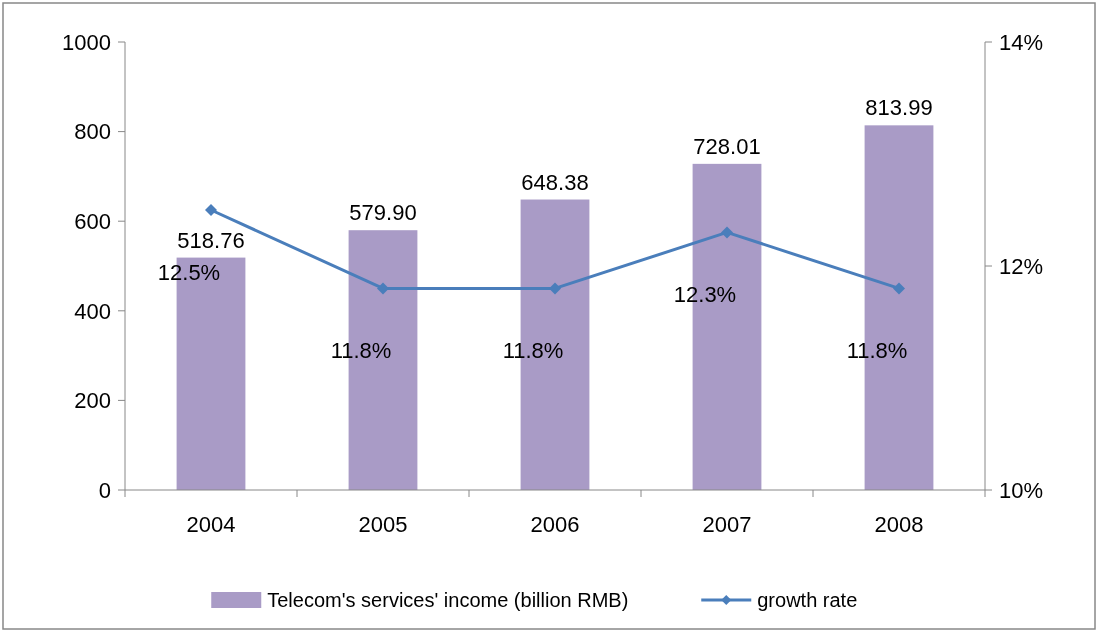 This screenshot has width=1098, height=632. Describe the element at coordinates (705, 295) in the screenshot. I see `data-label: 12.3%` at that location.